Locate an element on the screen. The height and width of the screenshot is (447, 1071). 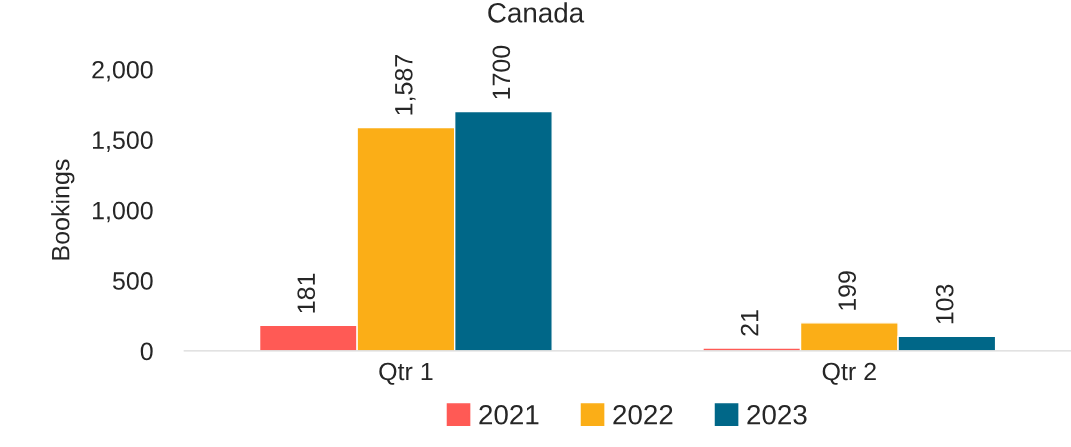
legend-label: 2023 is located at coordinates (777, 414).